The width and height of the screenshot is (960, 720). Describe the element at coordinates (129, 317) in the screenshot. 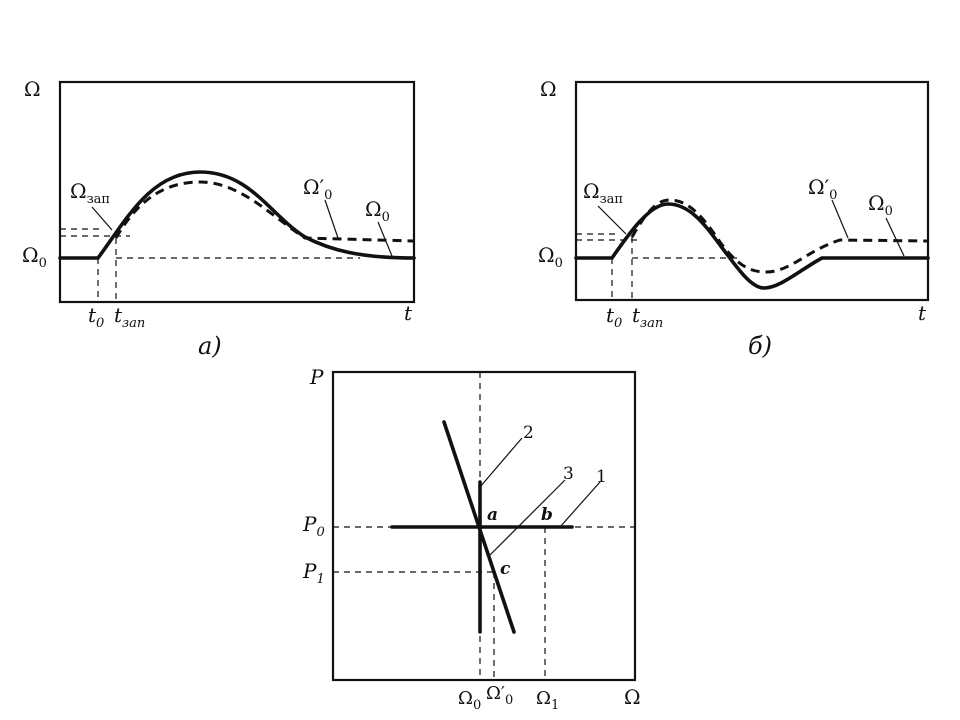

I see `panel-a-tzap-label: tзап` at that location.